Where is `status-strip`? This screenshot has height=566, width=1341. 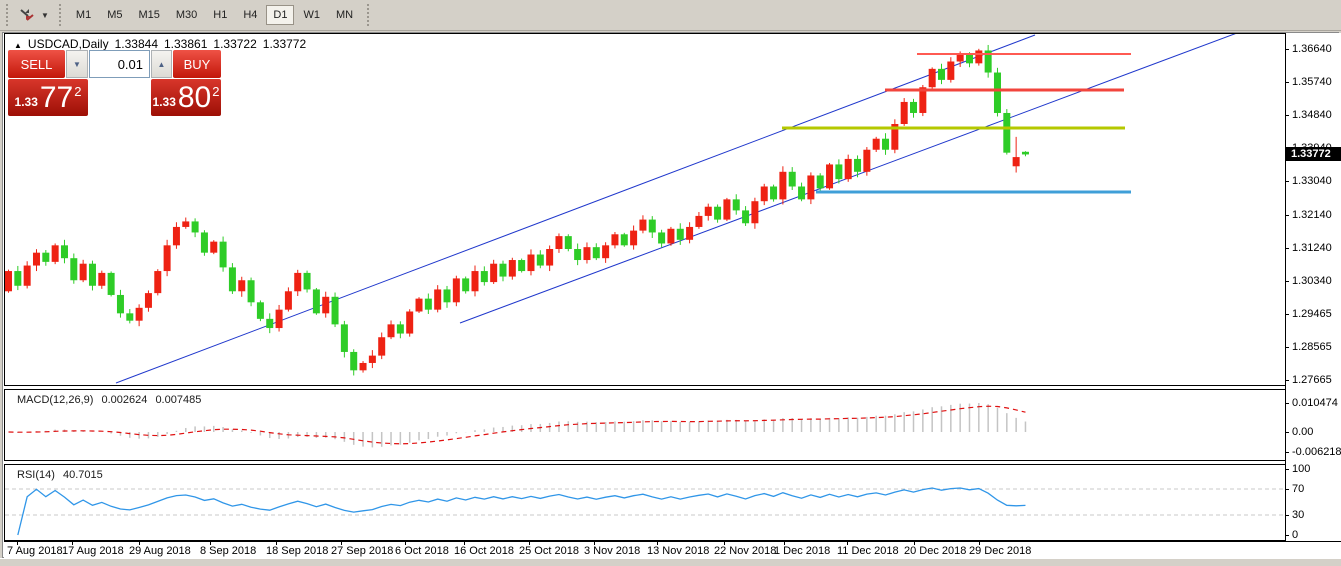 status-strip is located at coordinates (670, 562).